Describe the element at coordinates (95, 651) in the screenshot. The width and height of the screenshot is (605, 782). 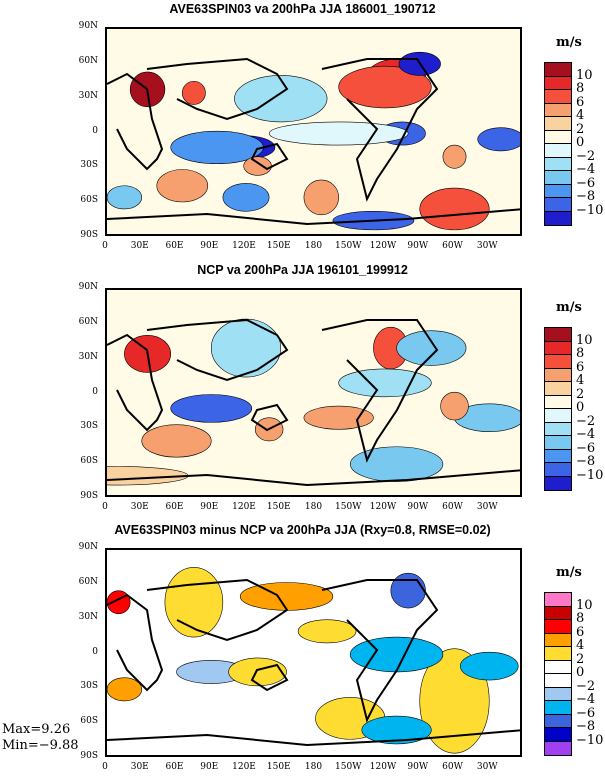
I see `y-tick-label: 0` at that location.